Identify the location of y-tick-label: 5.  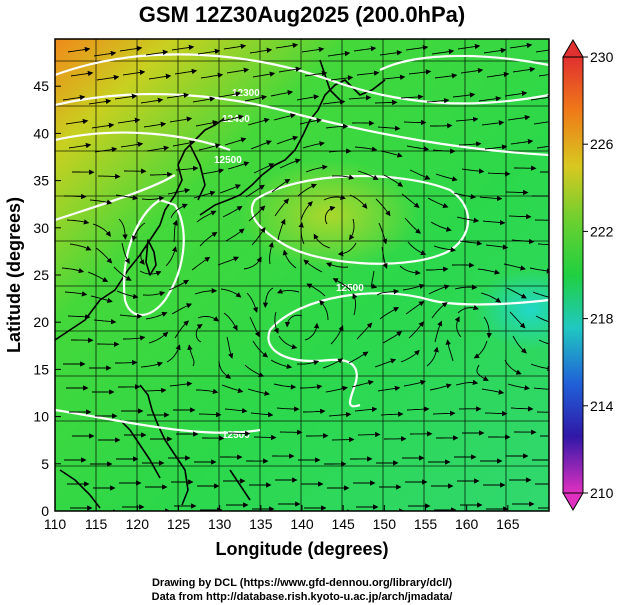
(45, 464).